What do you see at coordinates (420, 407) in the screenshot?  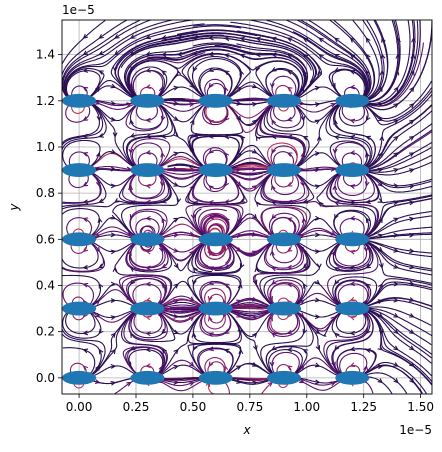 I see `x-tick-label: 1.50` at bounding box center [420, 407].